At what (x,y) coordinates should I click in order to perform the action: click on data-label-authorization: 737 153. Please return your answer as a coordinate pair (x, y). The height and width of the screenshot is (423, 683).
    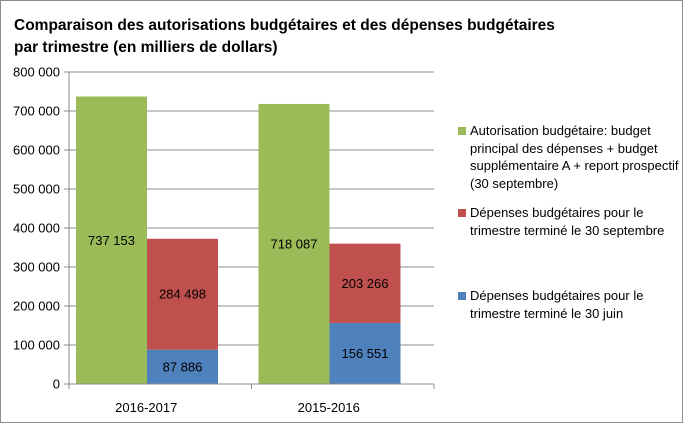
    Looking at the image, I should click on (111, 240).